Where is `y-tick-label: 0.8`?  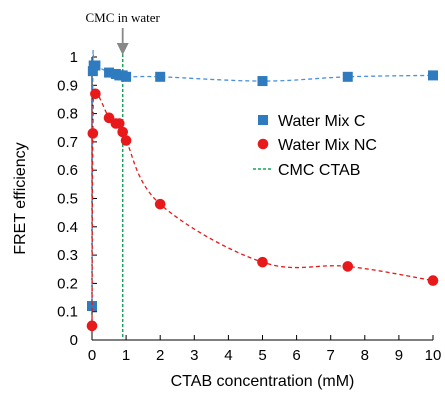
y-tick-label: 0.8 is located at coordinates (67, 114).